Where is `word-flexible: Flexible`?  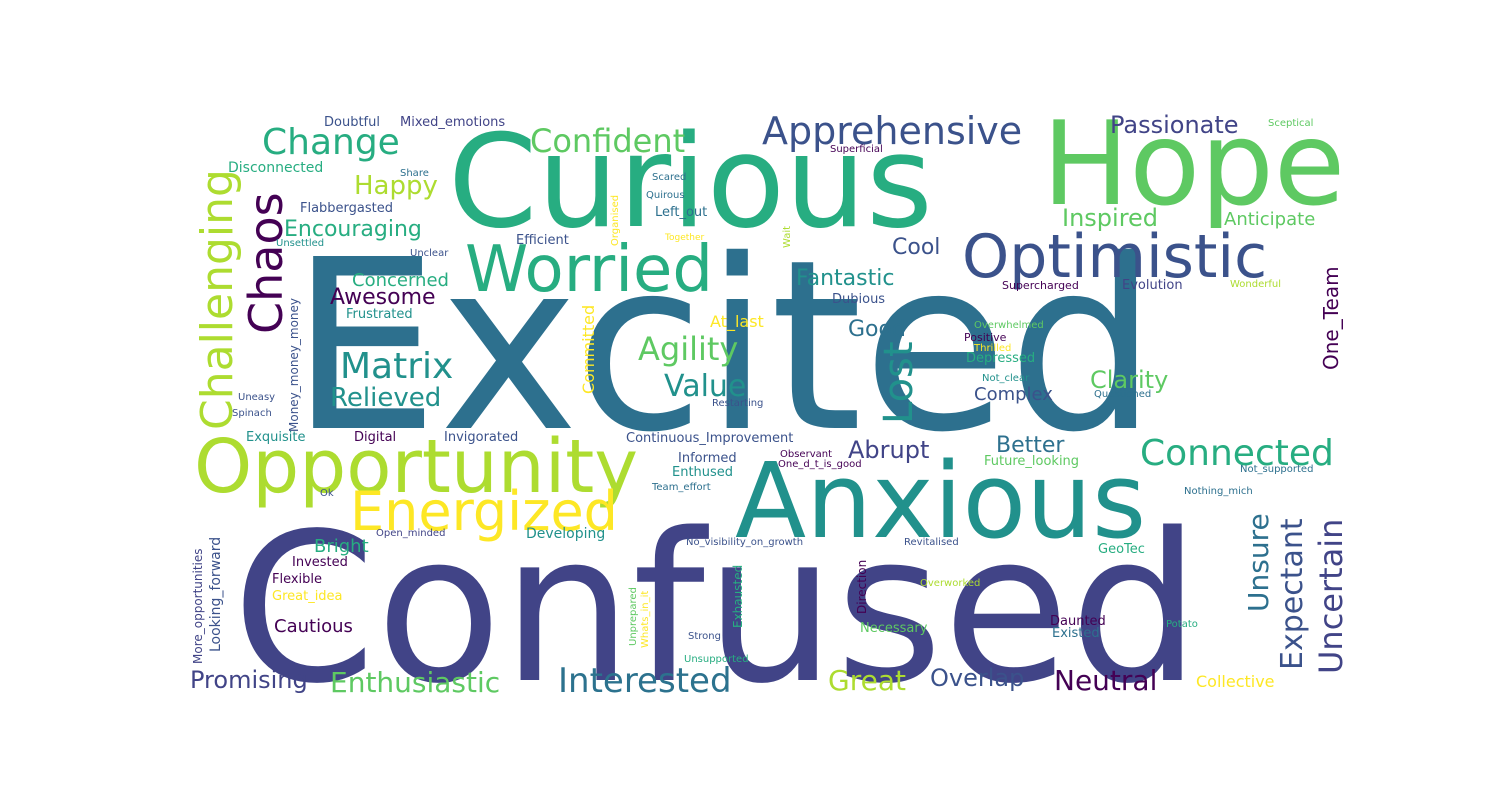 word-flexible: Flexible is located at coordinates (297, 579).